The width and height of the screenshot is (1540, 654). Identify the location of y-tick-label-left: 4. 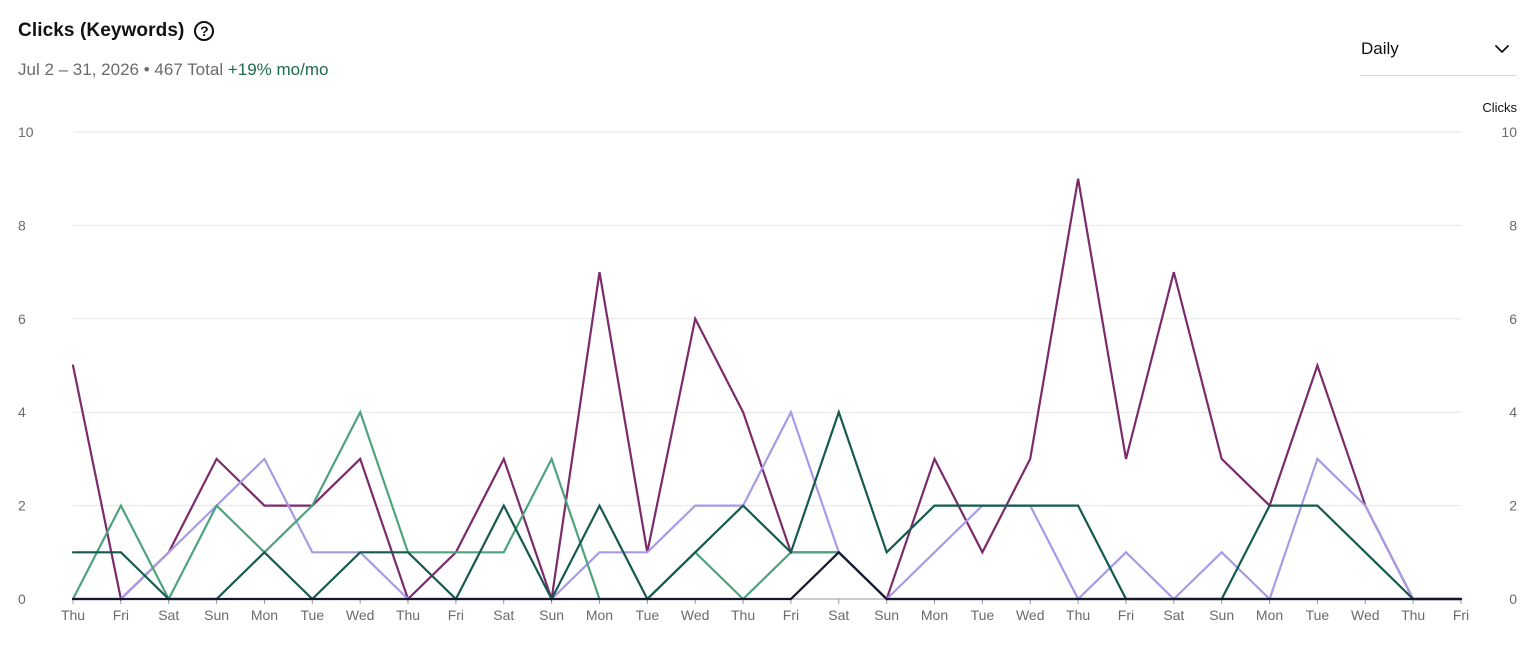
(22, 412).